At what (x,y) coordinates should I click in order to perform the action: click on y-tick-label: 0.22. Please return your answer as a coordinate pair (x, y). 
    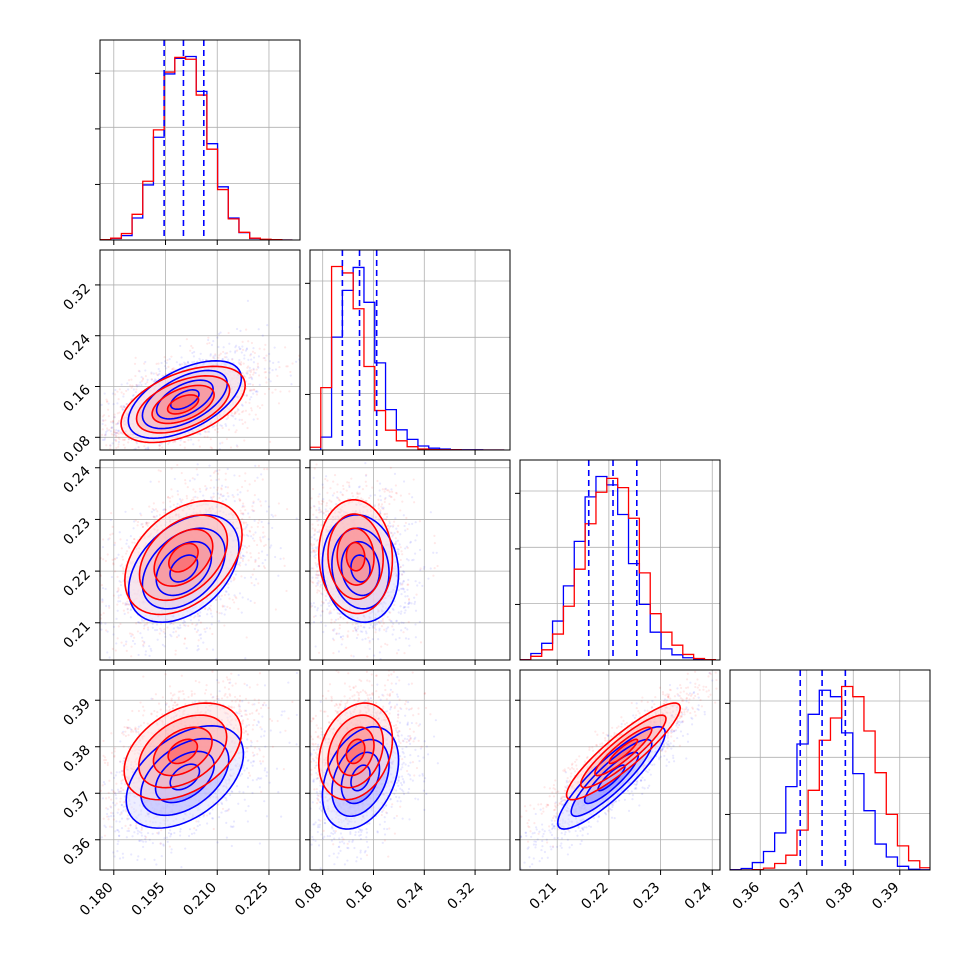
    Looking at the image, I should click on (76, 583).